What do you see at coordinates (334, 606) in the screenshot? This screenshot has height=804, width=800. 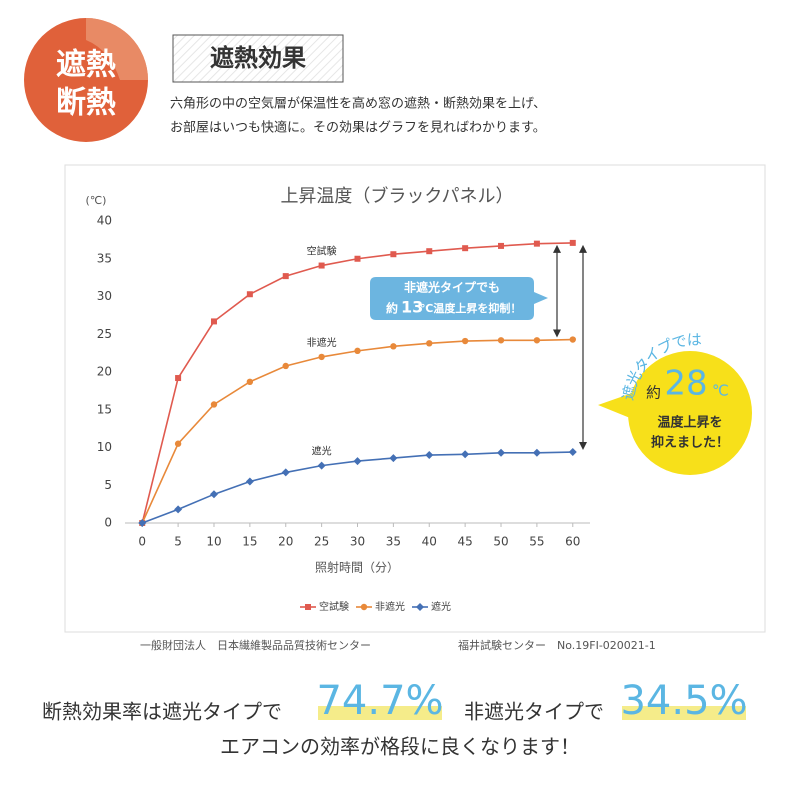 I see `legend-label: 空試験` at bounding box center [334, 606].